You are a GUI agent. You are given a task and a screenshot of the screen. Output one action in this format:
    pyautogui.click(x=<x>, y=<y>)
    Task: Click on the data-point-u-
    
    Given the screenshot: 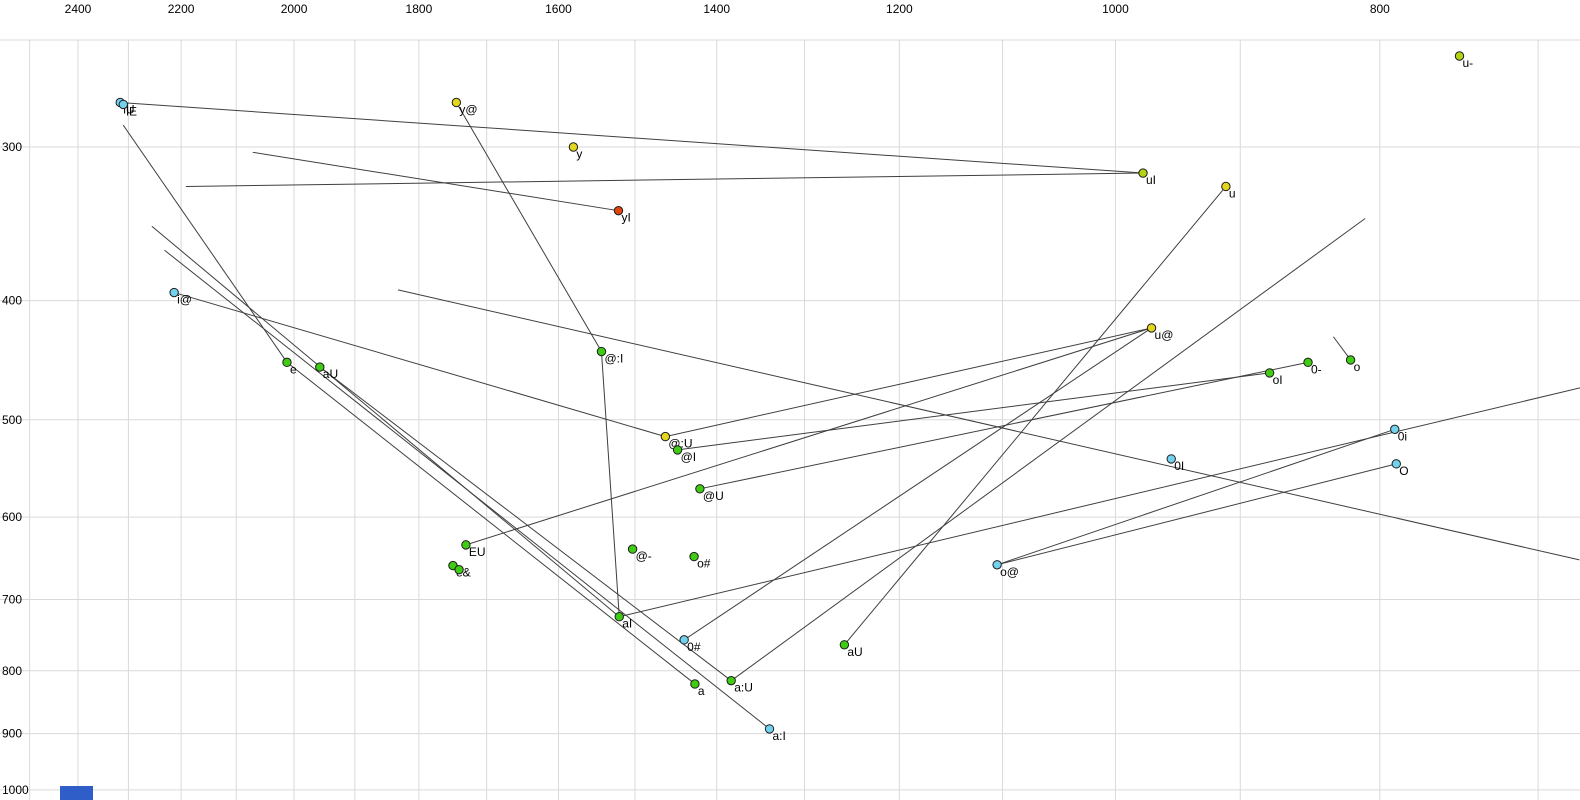 What is the action you would take?
    pyautogui.click(x=1459, y=56)
    